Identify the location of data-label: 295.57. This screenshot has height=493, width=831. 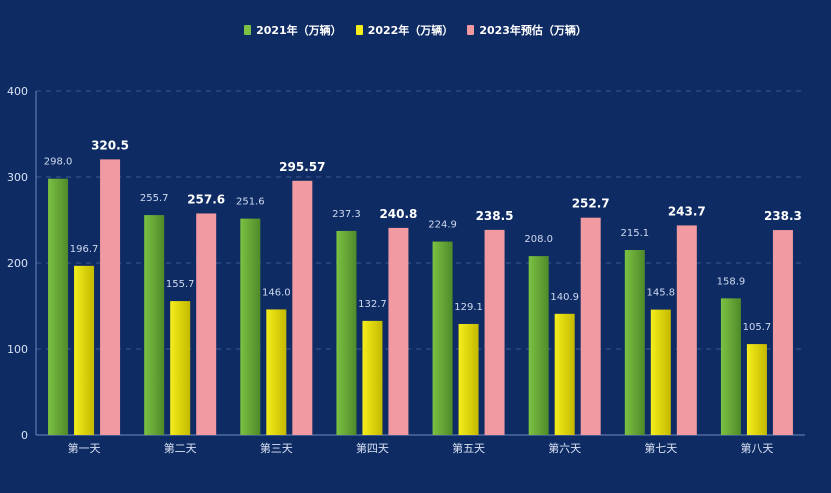
(302, 167).